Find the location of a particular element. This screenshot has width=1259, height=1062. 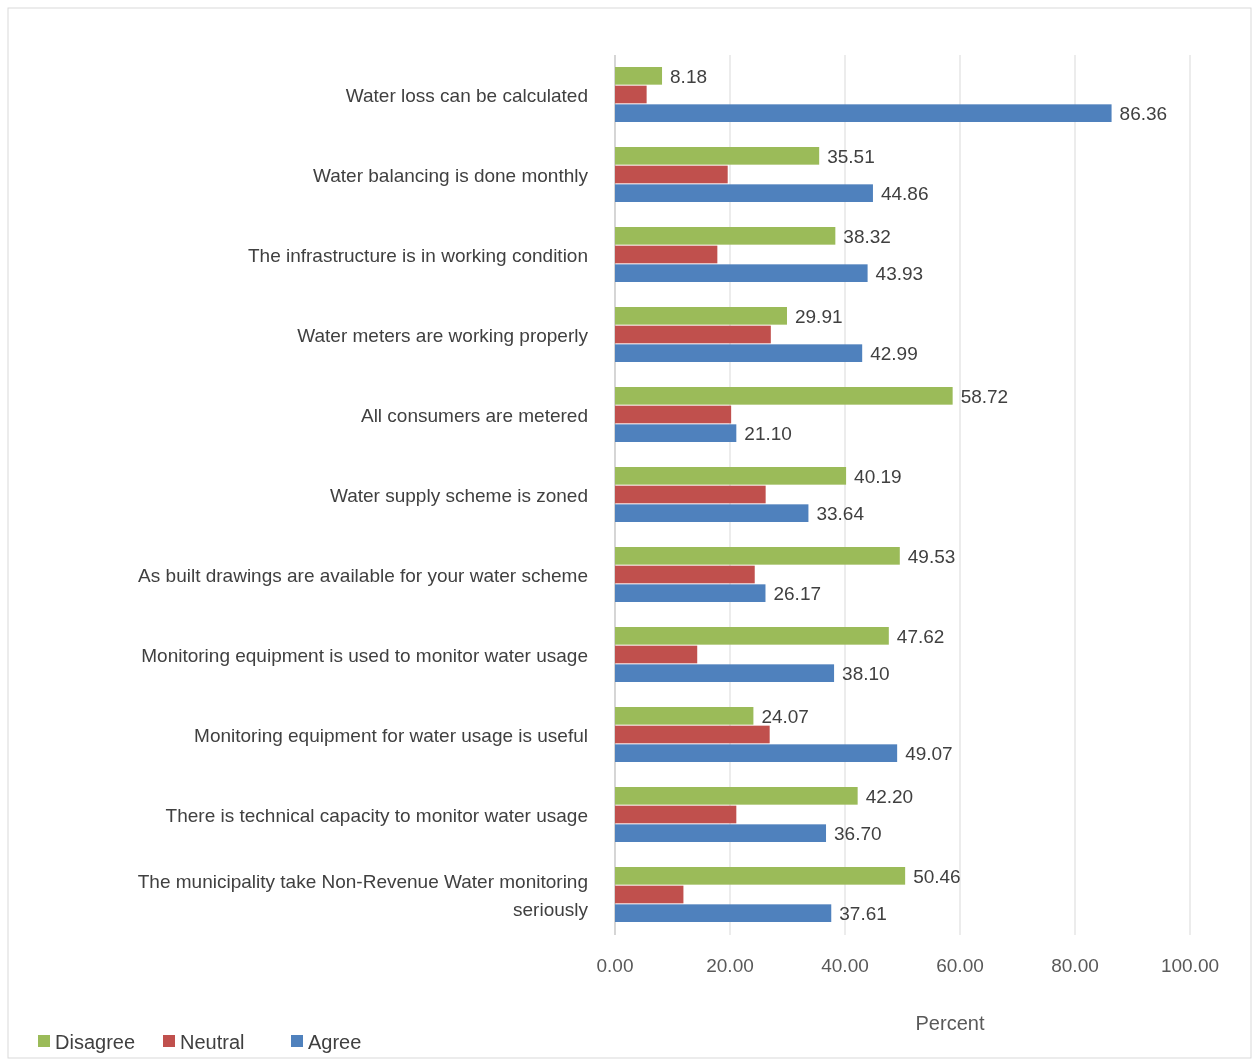

data-label: 38.32 is located at coordinates (867, 236).